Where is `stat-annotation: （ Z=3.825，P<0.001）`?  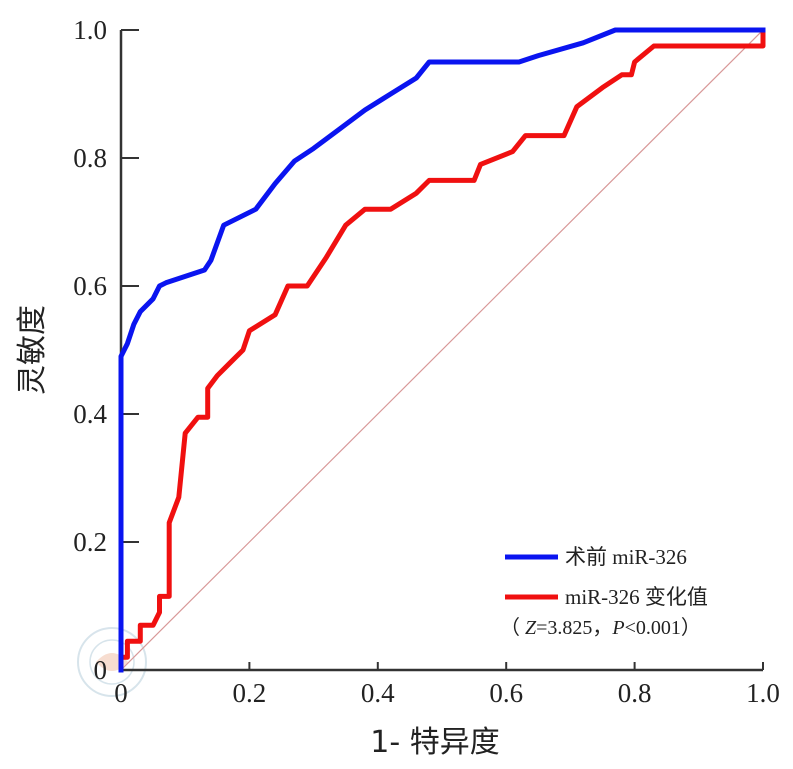
stat-annotation: （ Z=3.825，P<0.001） is located at coordinates (600, 627).